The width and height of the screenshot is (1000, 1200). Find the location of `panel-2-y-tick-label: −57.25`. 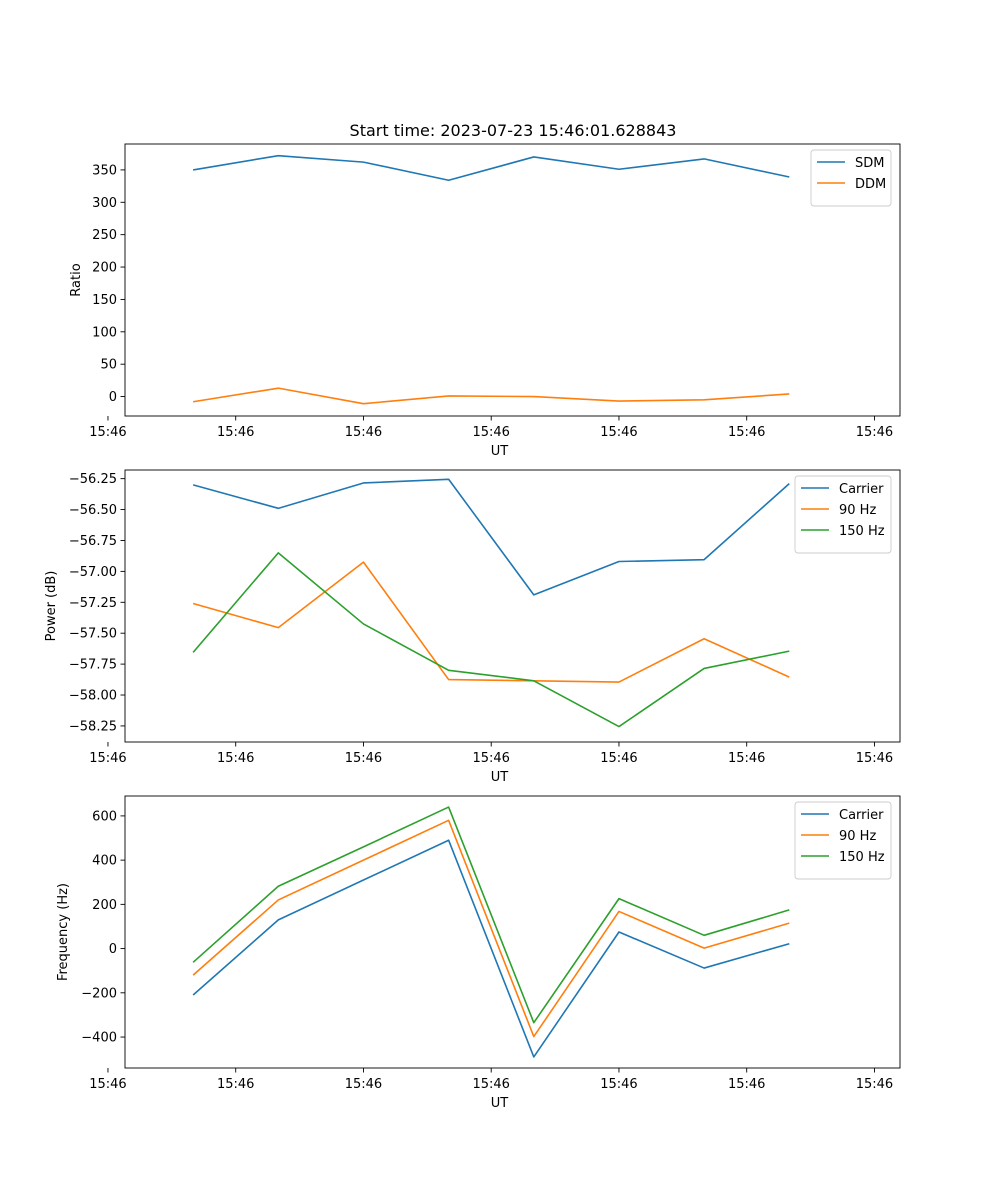

panel-2-y-tick-label: −57.25 is located at coordinates (93, 603).